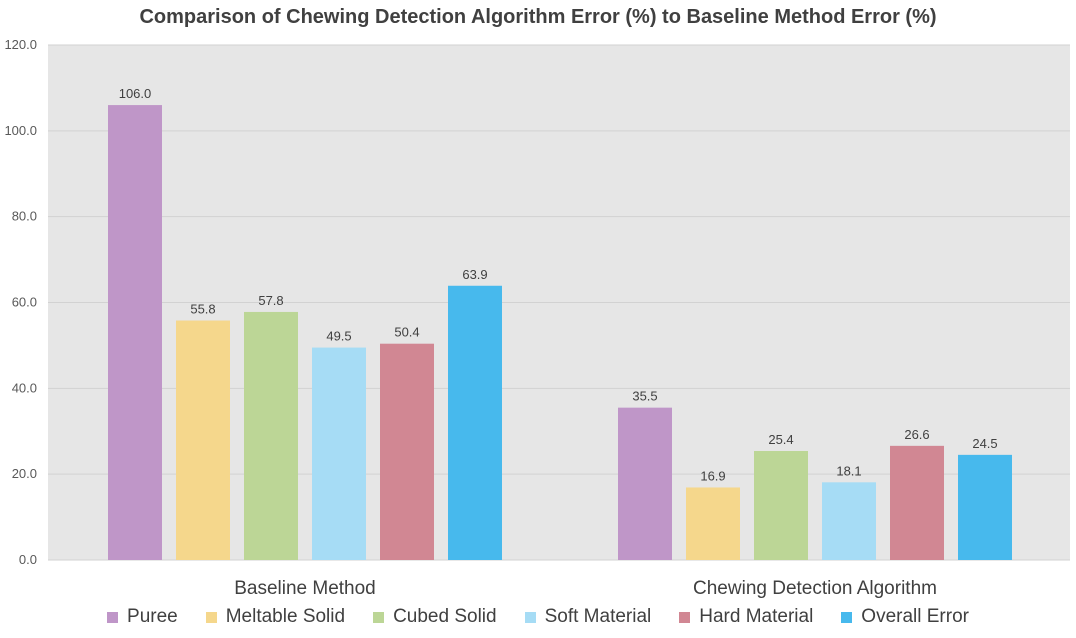 The image size is (1076, 638). I want to click on x-category-label: Chewing Detection Algorithm, so click(815, 588).